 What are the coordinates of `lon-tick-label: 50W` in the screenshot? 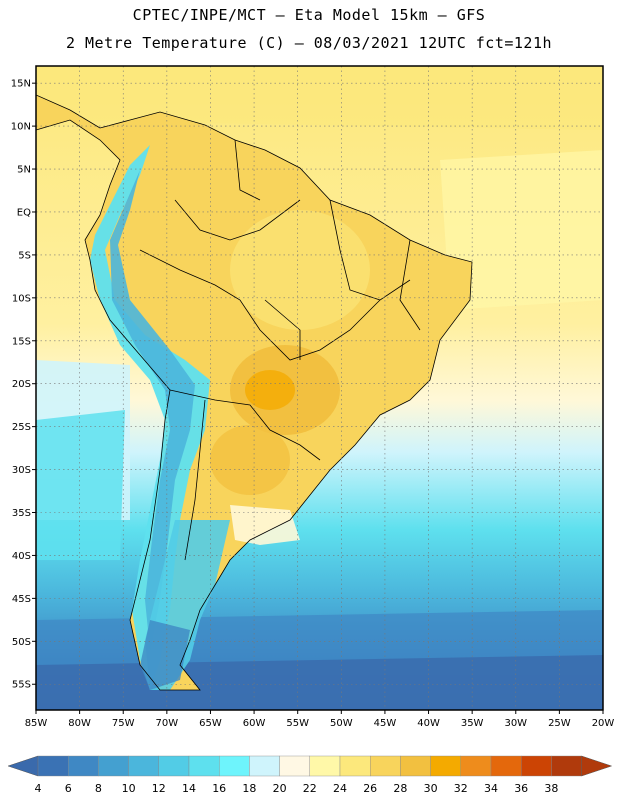 It's located at (341, 723).